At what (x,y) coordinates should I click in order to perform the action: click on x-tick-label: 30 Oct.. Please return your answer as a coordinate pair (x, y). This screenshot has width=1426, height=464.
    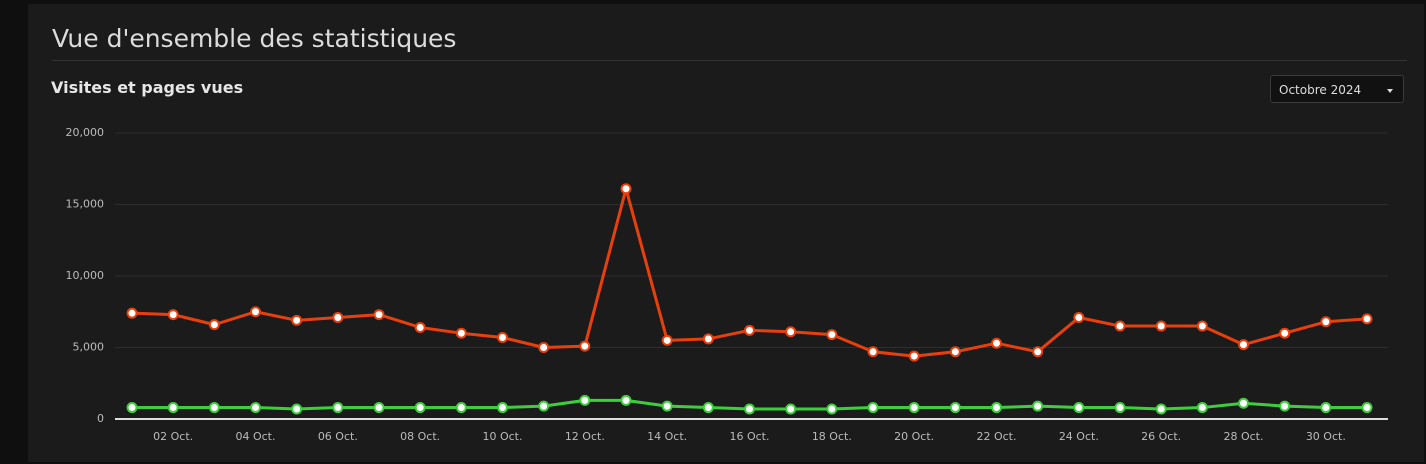
    Looking at the image, I should click on (1326, 436).